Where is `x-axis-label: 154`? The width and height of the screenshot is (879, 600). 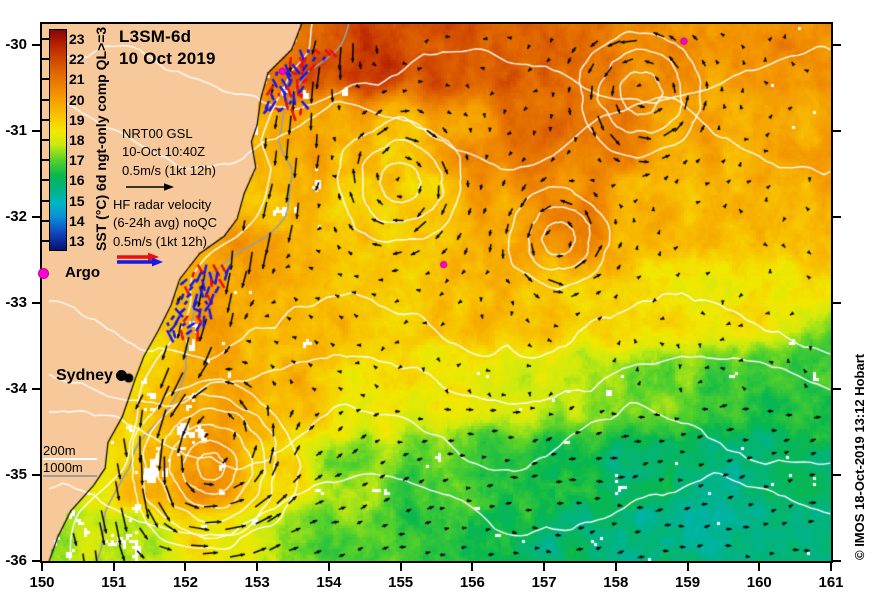 x-axis-label: 154 is located at coordinates (329, 582).